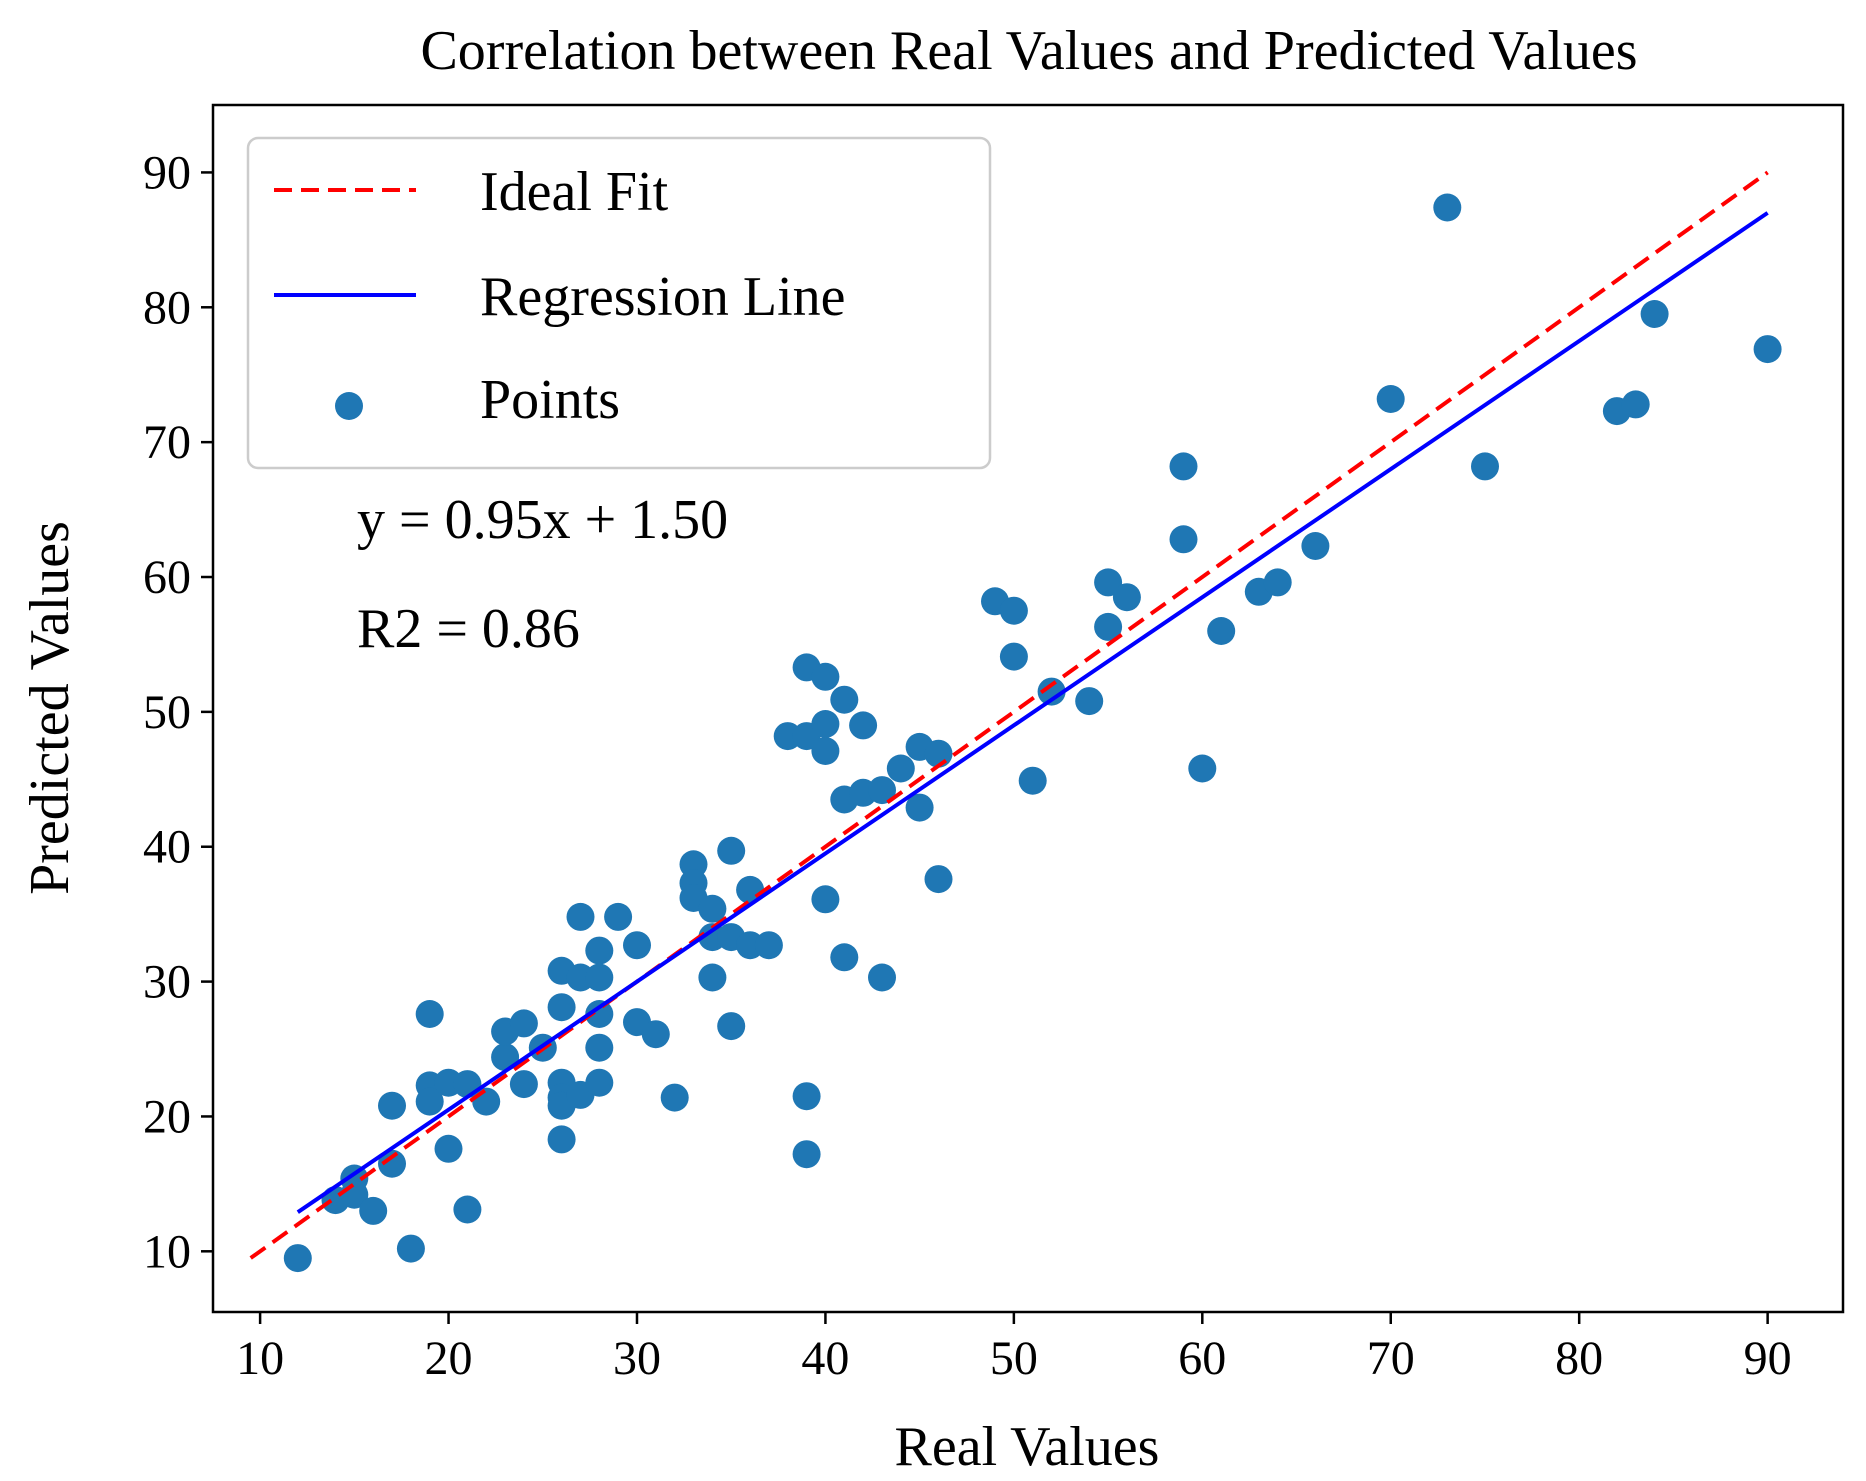 Image resolution: width=1866 pixels, height=1481 pixels. What do you see at coordinates (167, 712) in the screenshot?
I see `y-tick-label: 50` at bounding box center [167, 712].